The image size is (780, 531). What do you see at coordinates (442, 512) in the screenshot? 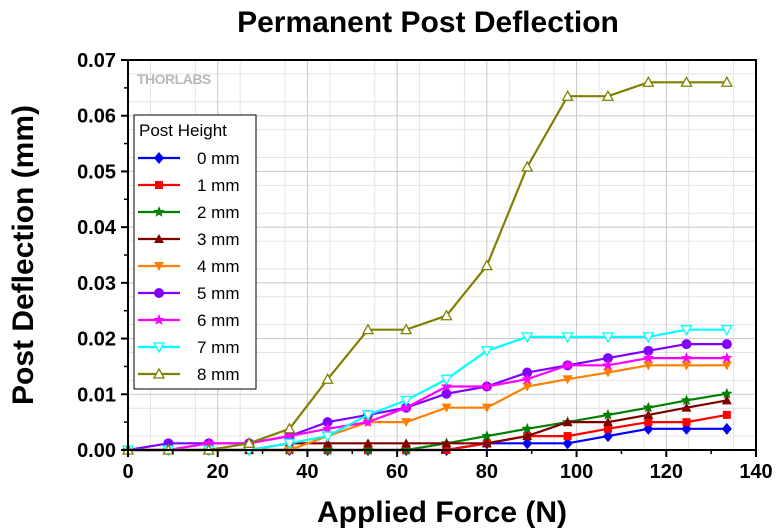
I see `x-axis-title: Applied Force (N)` at bounding box center [442, 512].